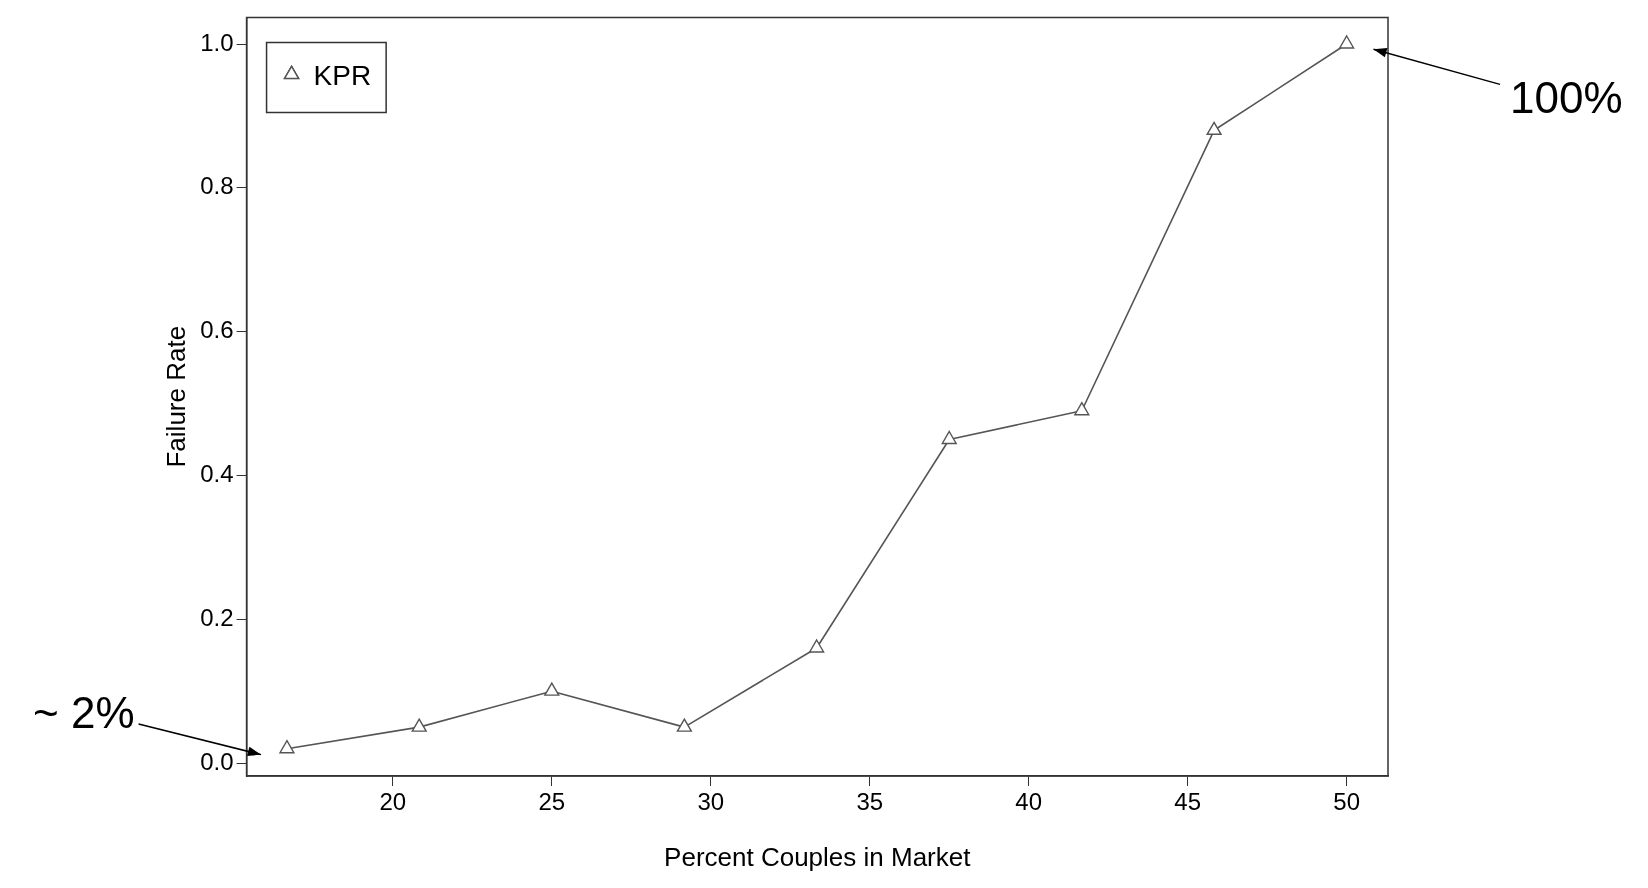 The width and height of the screenshot is (1648, 888). What do you see at coordinates (217, 186) in the screenshot?
I see `y-tick-label: 0.8` at bounding box center [217, 186].